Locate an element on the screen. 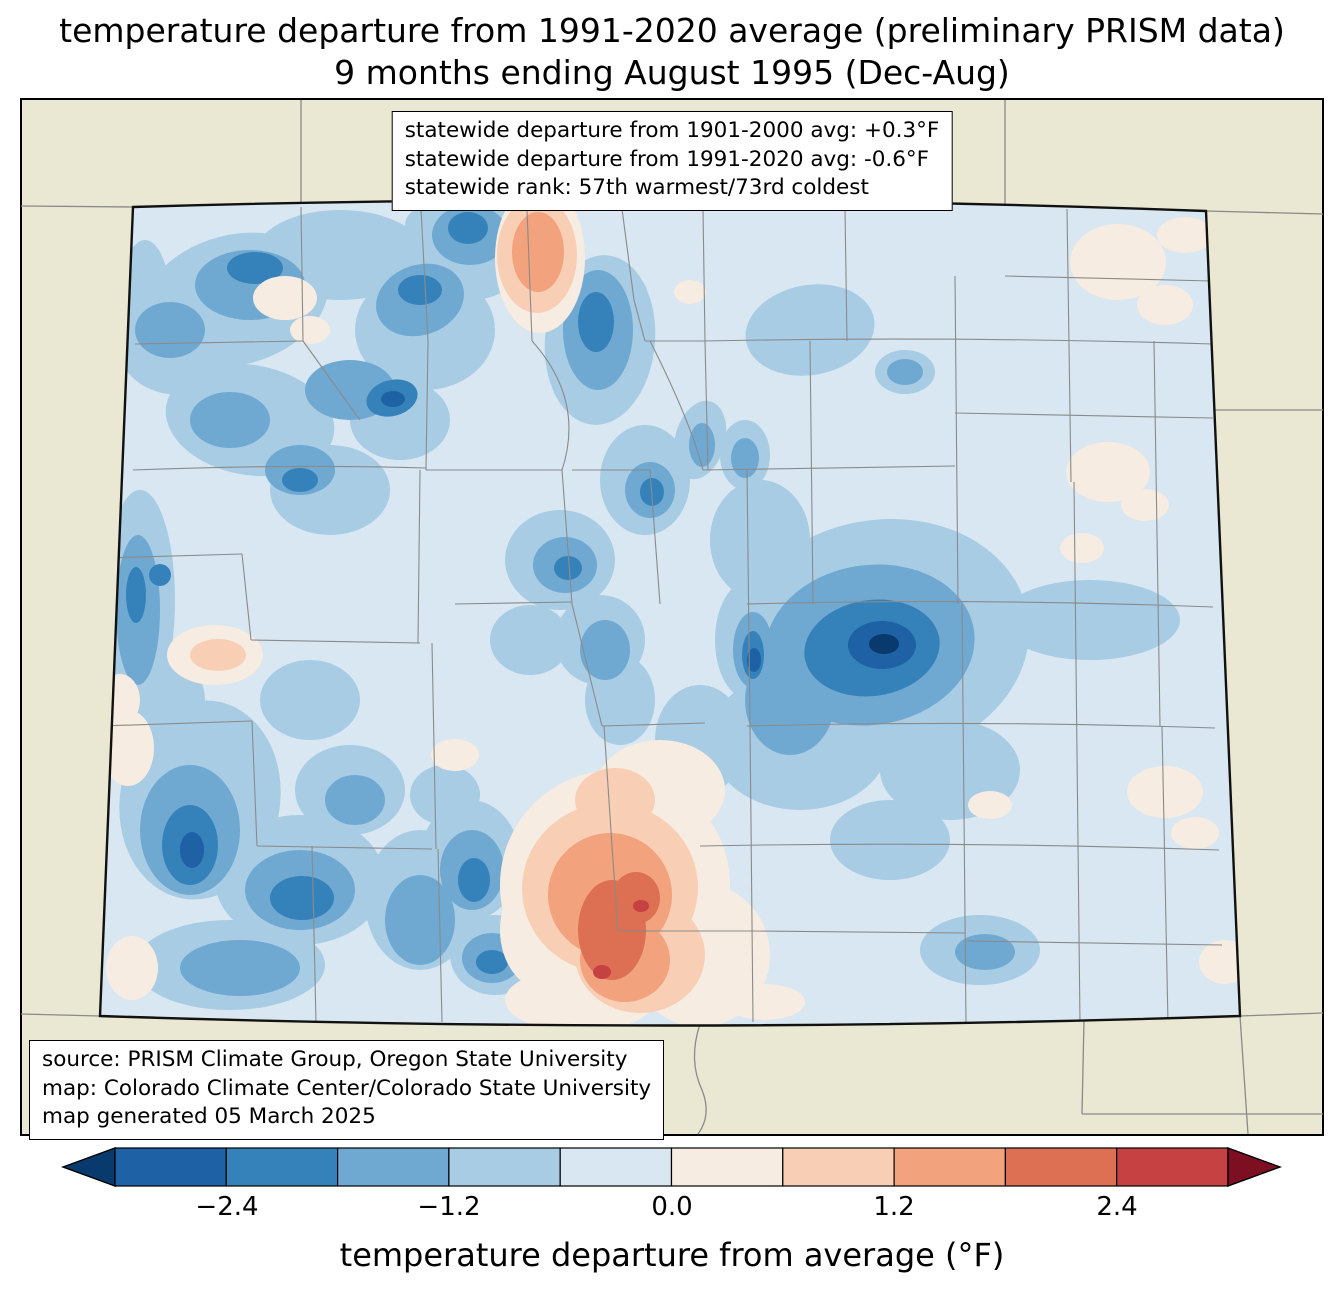 The width and height of the screenshot is (1344, 1299). source-line-3: map generated 05 March 2025 is located at coordinates (209, 1117).